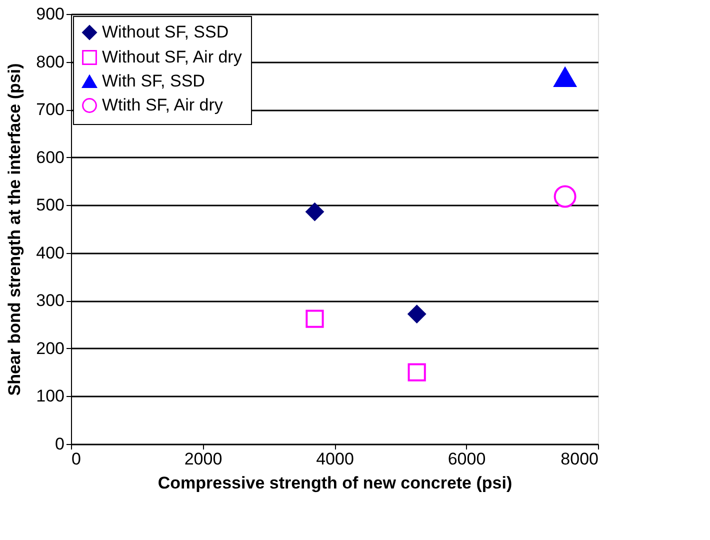 The height and width of the screenshot is (540, 710). Describe the element at coordinates (76, 459) in the screenshot. I see `x-tick-label: 0` at that location.